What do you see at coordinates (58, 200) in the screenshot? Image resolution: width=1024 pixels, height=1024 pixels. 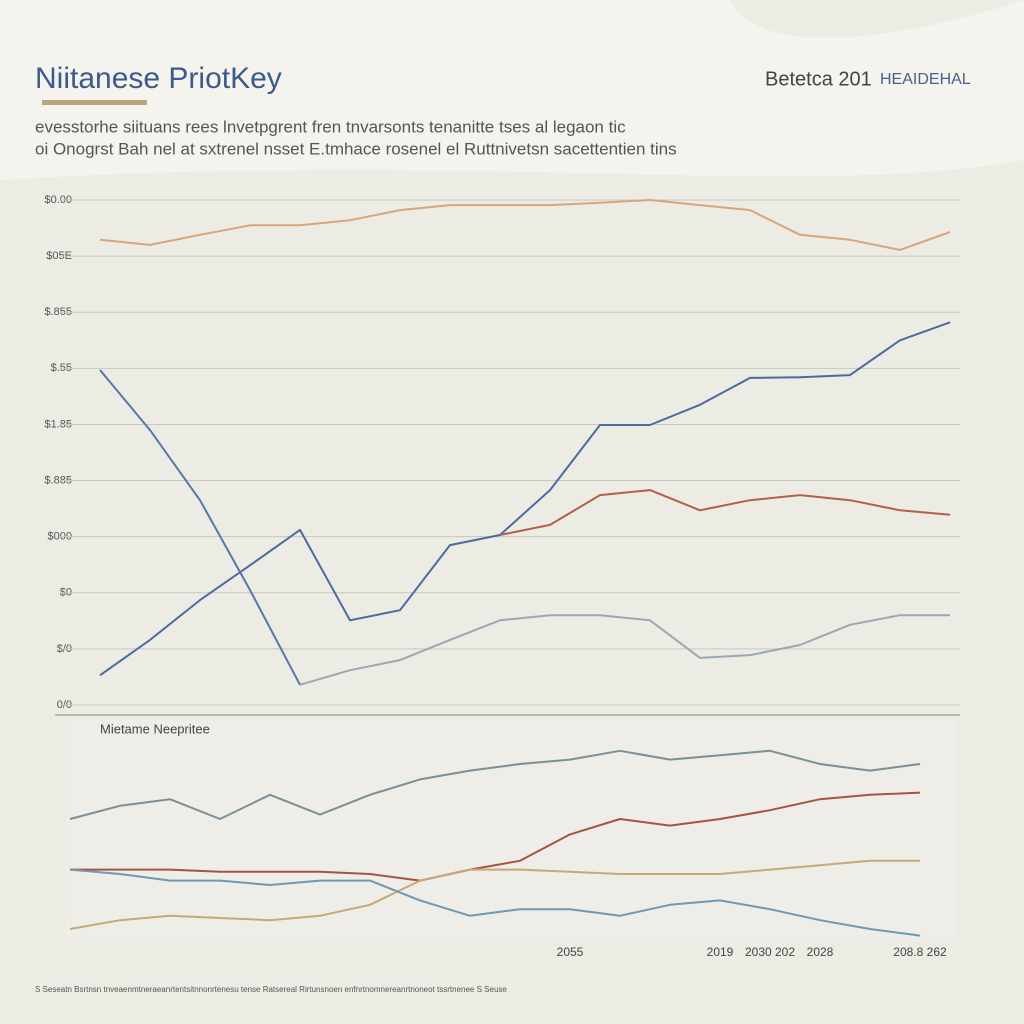 I see `y-tick-label: $0.00` at bounding box center [58, 200].